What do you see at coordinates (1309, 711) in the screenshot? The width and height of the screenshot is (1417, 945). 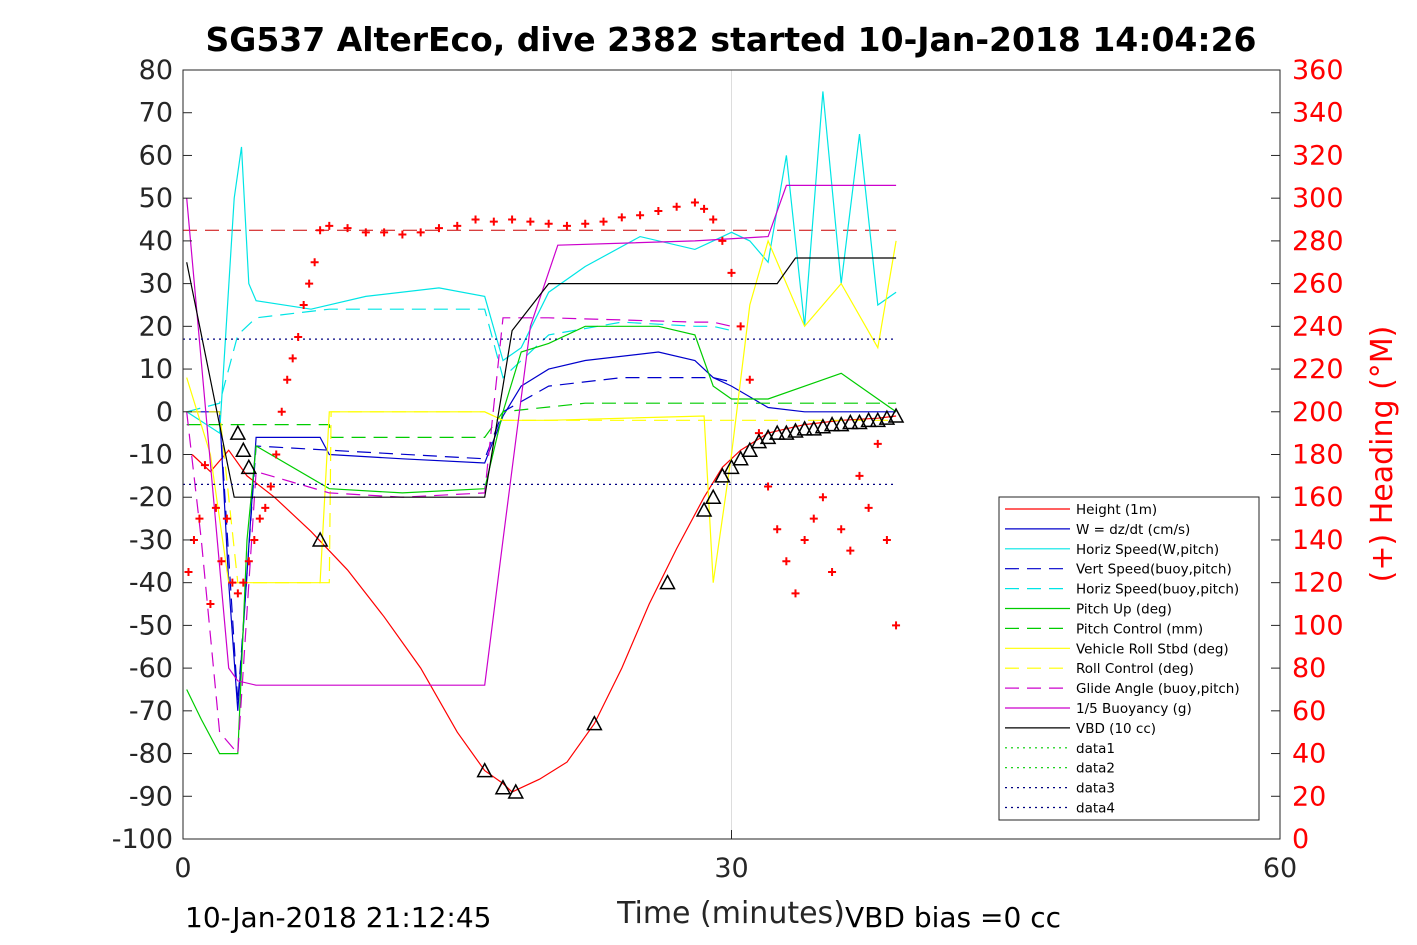 I see `y2-tick-label: 60` at bounding box center [1309, 711].